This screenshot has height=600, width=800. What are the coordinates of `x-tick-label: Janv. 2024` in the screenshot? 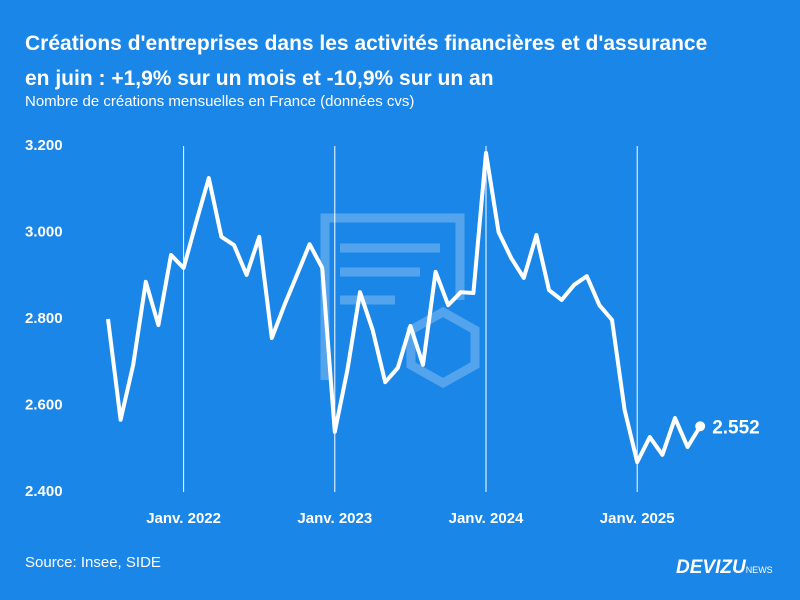 It's located at (486, 518).